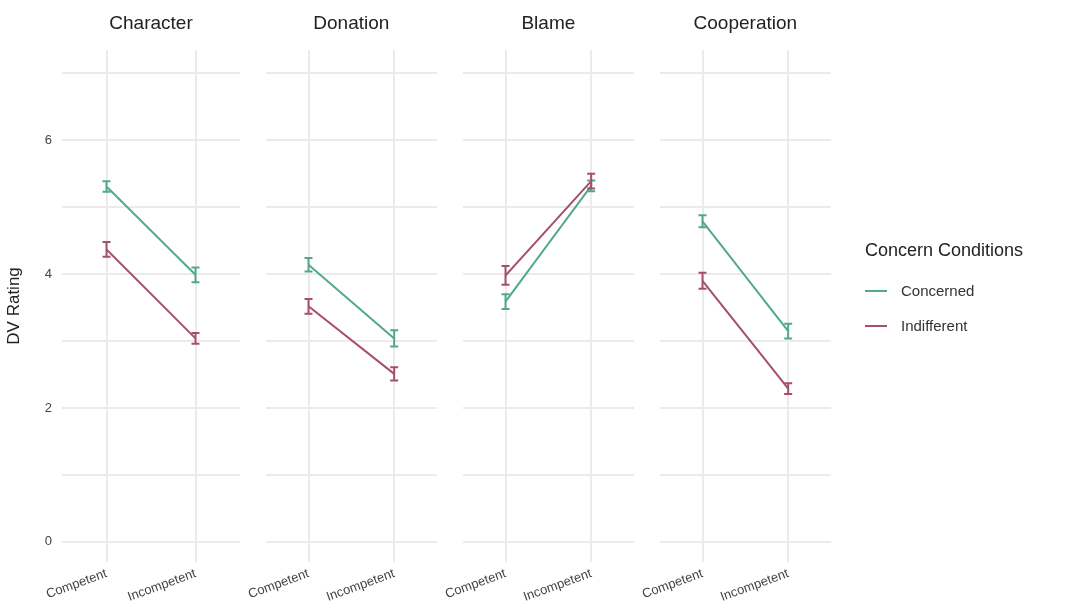  Describe the element at coordinates (48, 407) in the screenshot. I see `y-tick-label: 2` at that location.